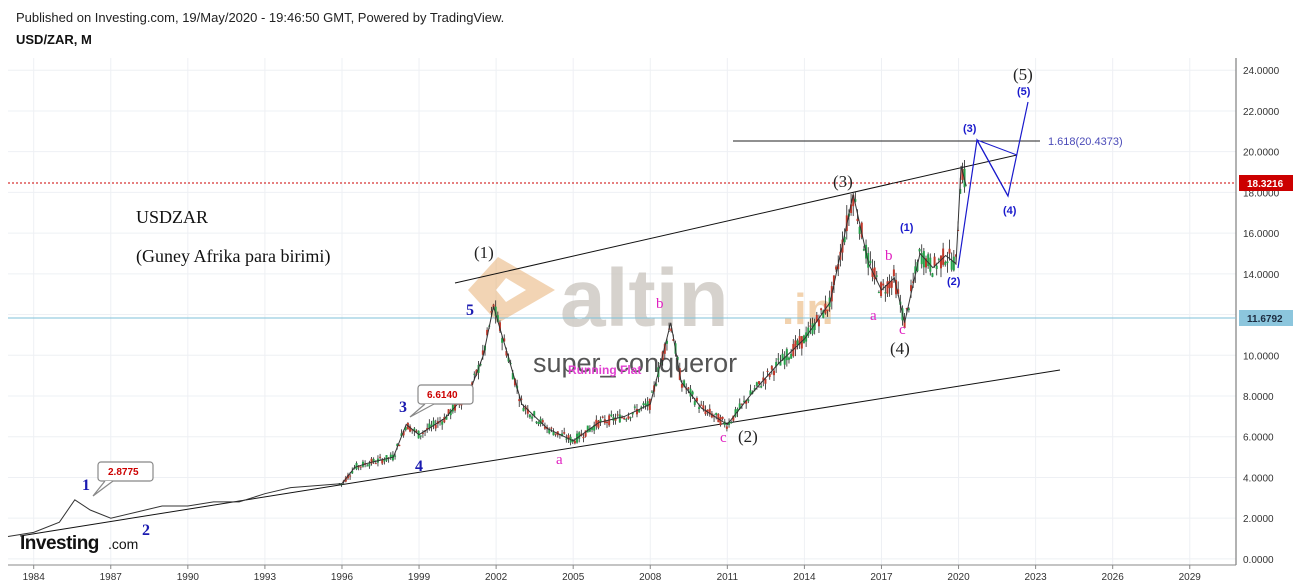 The height and width of the screenshot is (587, 1299). I want to click on running-flat-label: Running Flat, so click(604, 370).